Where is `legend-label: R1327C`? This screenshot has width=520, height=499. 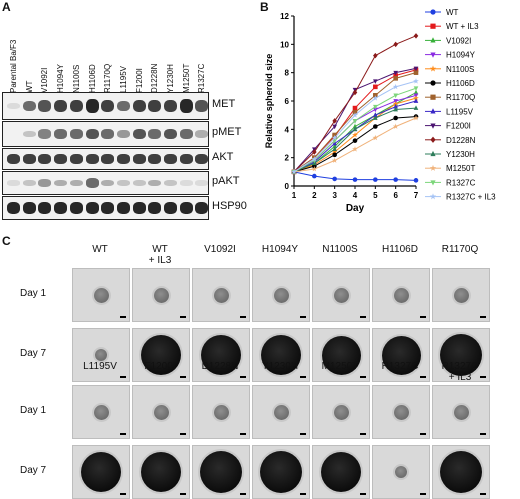
legend-label: R1327C is located at coordinates (461, 182).